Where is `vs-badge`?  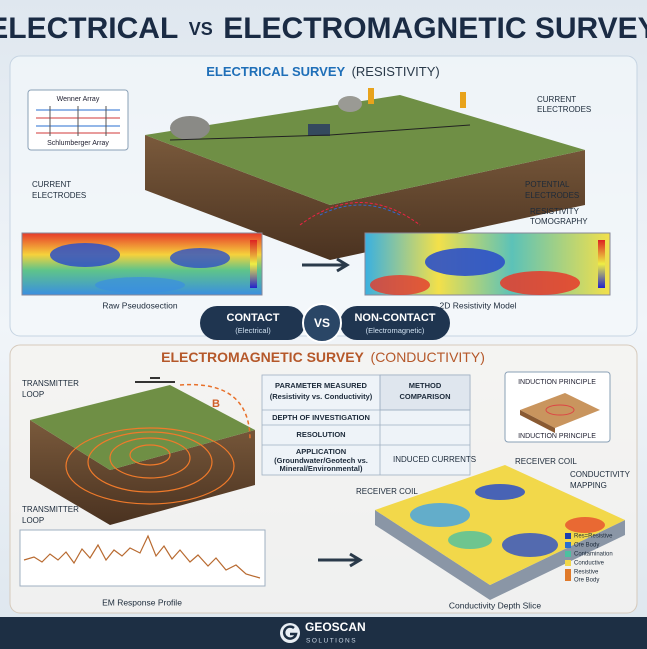 vs-badge is located at coordinates (322, 323).